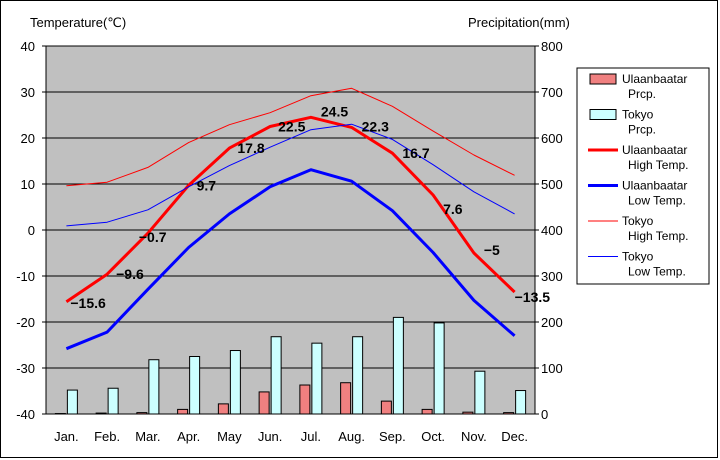 This screenshot has width=720, height=460. What do you see at coordinates (235, 382) in the screenshot?
I see `bar-tokyo-prcp-may` at bounding box center [235, 382].